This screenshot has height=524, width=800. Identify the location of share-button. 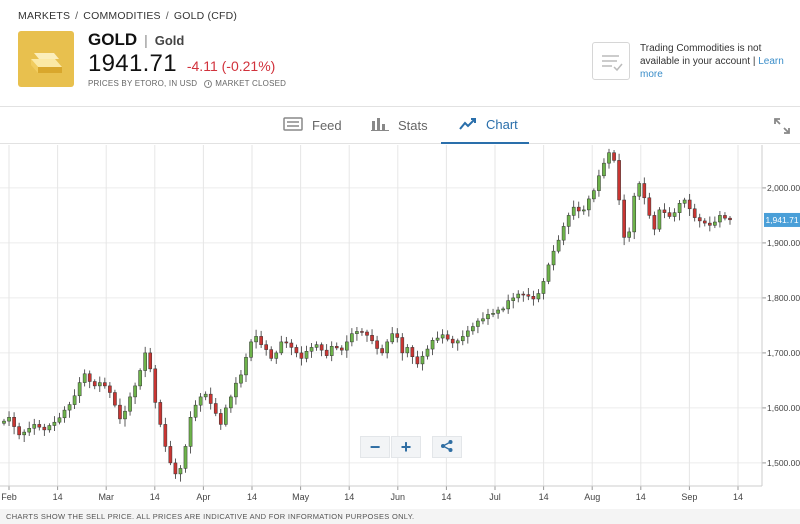
(447, 447).